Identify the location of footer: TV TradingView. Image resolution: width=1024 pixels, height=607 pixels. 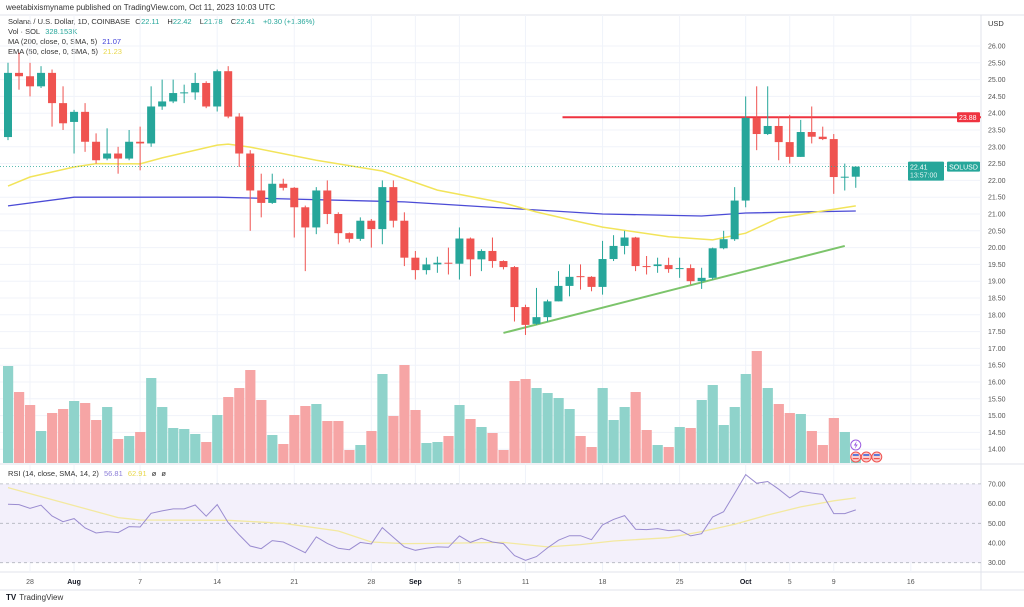
(34, 597).